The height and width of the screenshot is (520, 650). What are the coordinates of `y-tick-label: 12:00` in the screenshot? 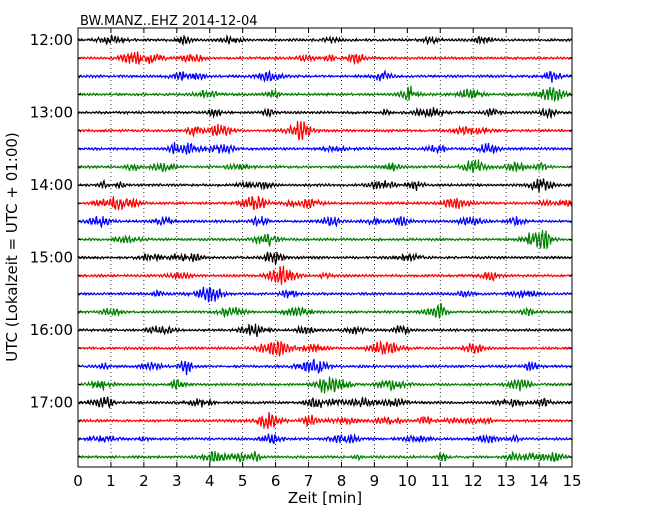 It's located at (51, 40).